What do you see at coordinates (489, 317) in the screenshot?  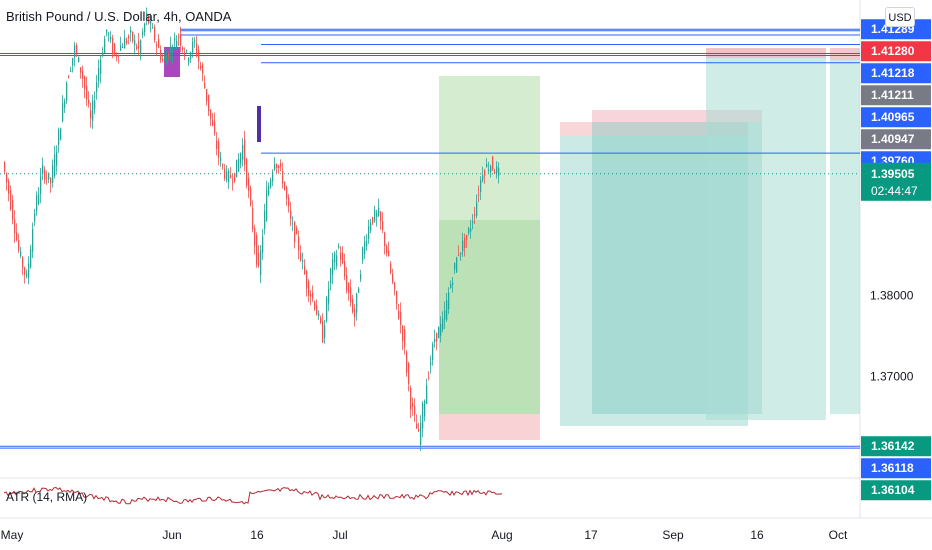 I see `long-position-target-zone` at bounding box center [489, 317].